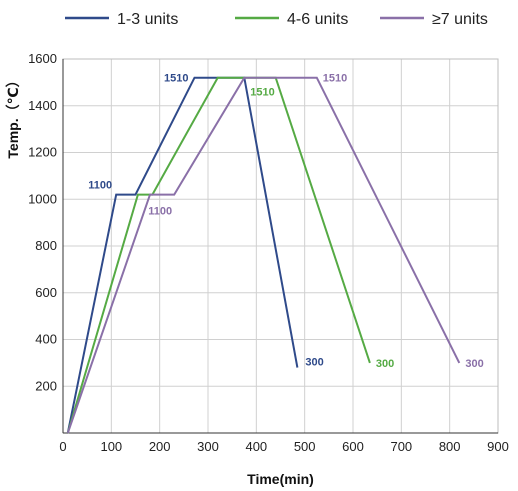 The height and width of the screenshot is (491, 518). I want to click on x-tick-label: 900, so click(498, 446).